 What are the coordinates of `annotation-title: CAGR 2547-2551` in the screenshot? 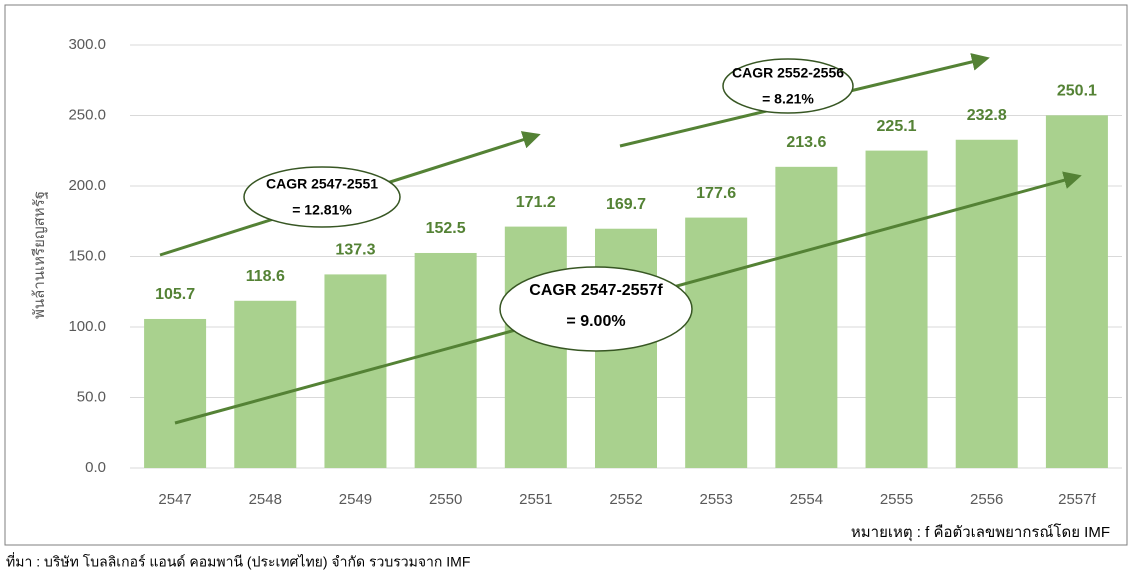 It's located at (322, 184).